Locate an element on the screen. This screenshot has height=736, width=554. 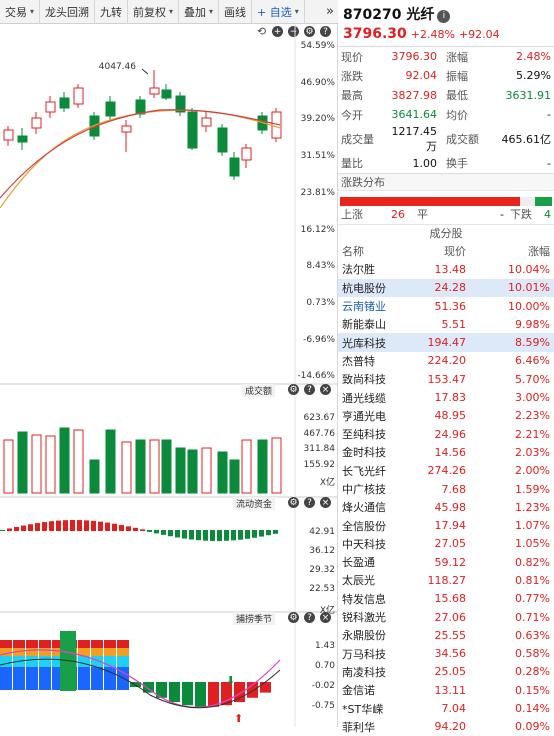
rotate-icon: ⟲ is located at coordinates (261, 31).